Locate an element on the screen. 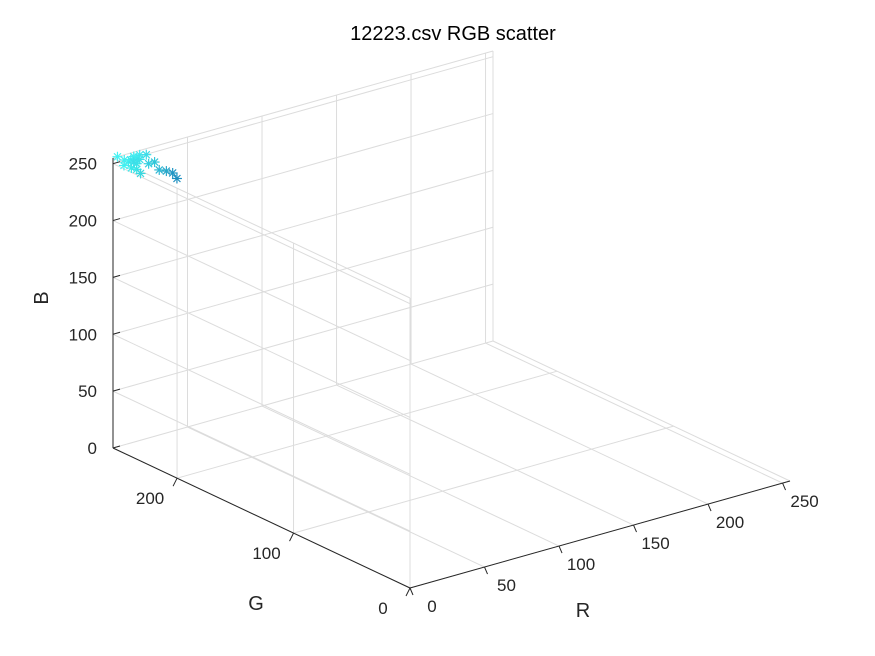 The height and width of the screenshot is (656, 875). z-tick-label: 150 is located at coordinates (83, 277).